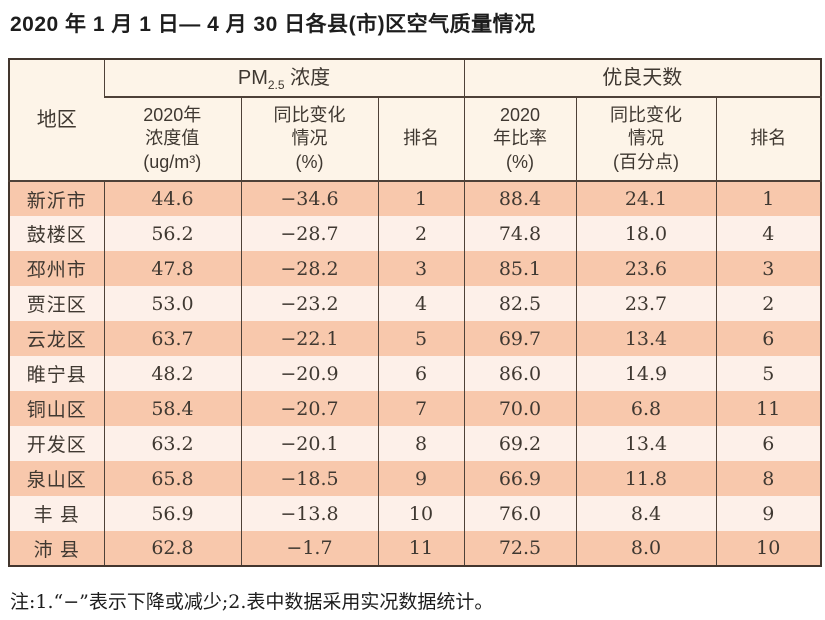  I want to click on cell-pm-change: −1.7, so click(309, 548).